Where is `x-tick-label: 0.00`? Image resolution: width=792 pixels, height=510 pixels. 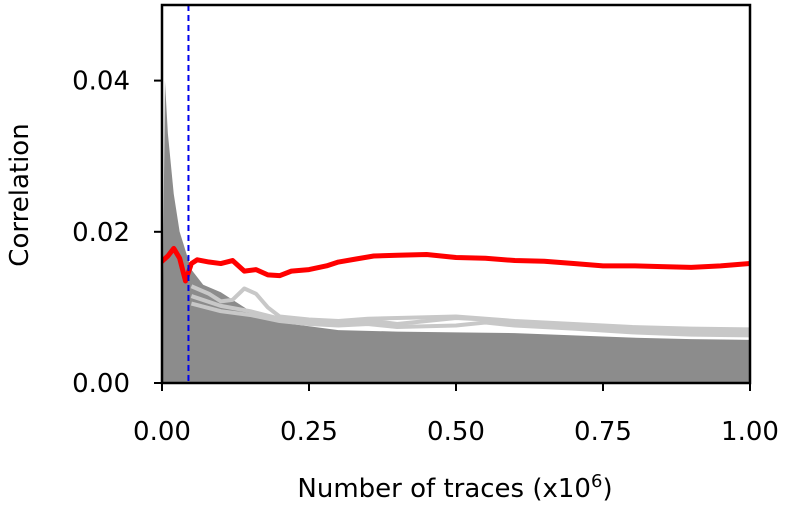
x-tick-label: 0.00 is located at coordinates (162, 432).